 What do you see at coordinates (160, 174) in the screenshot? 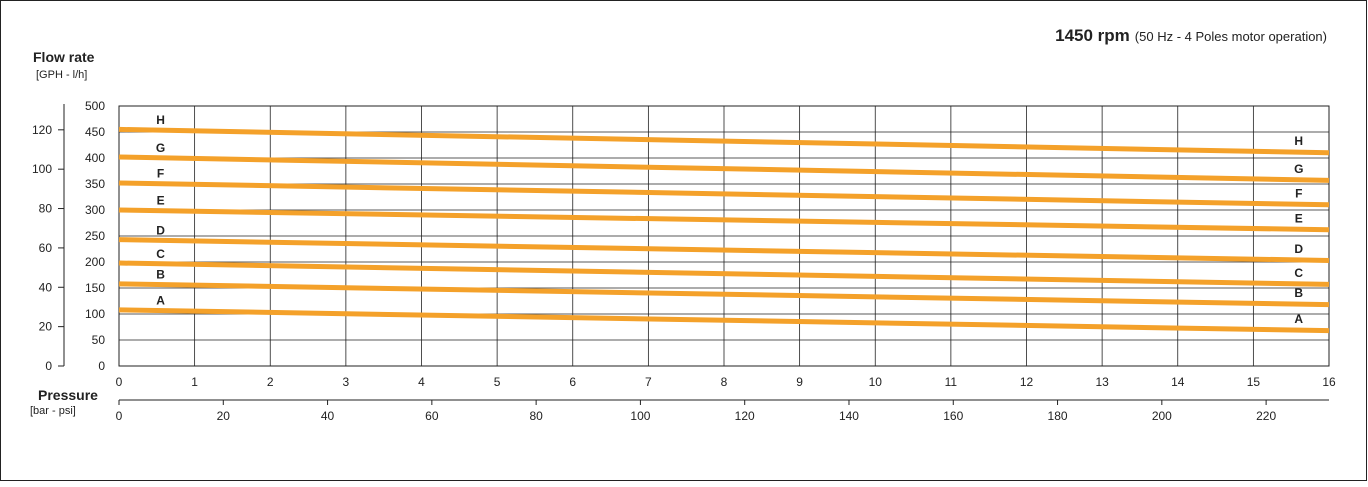
I see `curve-label-left-f: F` at bounding box center [160, 174].